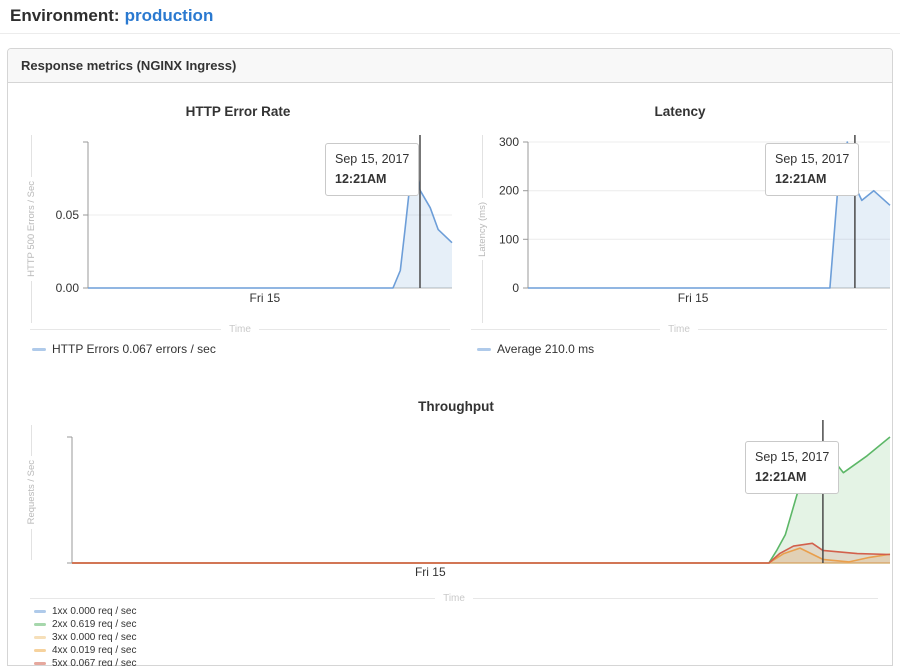 The height and width of the screenshot is (666, 900). Describe the element at coordinates (482, 229) in the screenshot. I see `y-axis-label: Latency (ms)` at that location.